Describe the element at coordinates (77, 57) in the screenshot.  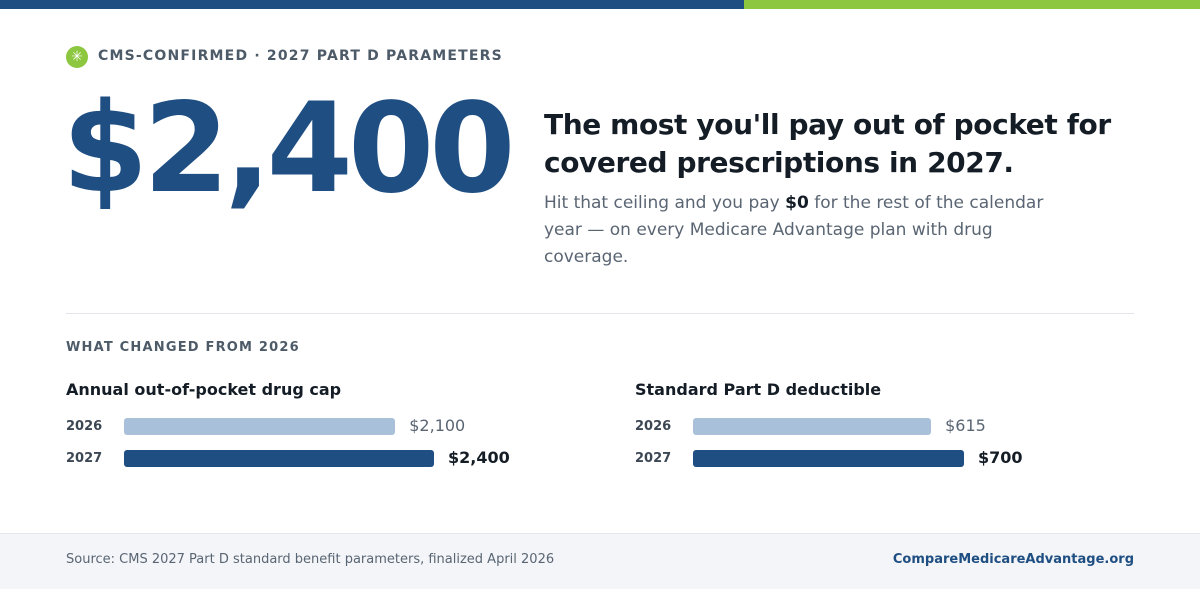
I see `badge-icon: ✳` at that location.